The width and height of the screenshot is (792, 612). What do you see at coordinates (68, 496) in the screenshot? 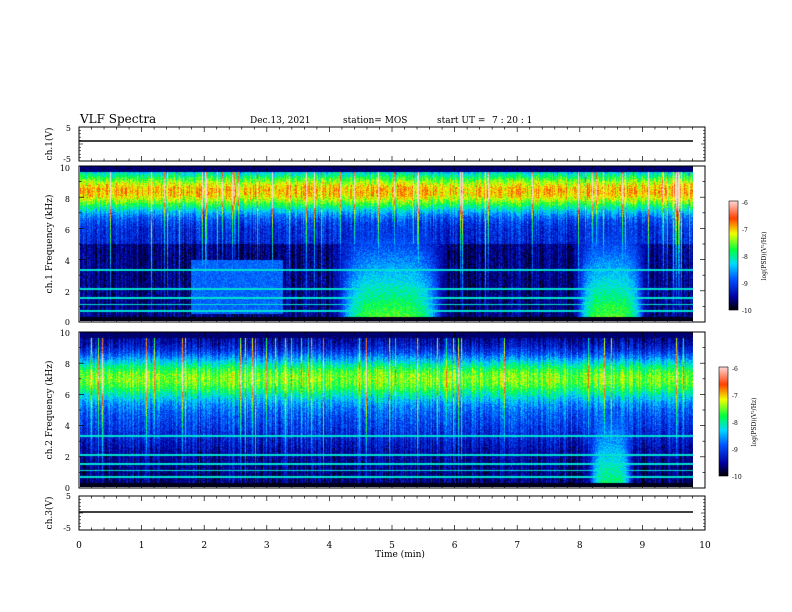
I see `ch3-voltage-ytick-top: 5` at bounding box center [68, 496].